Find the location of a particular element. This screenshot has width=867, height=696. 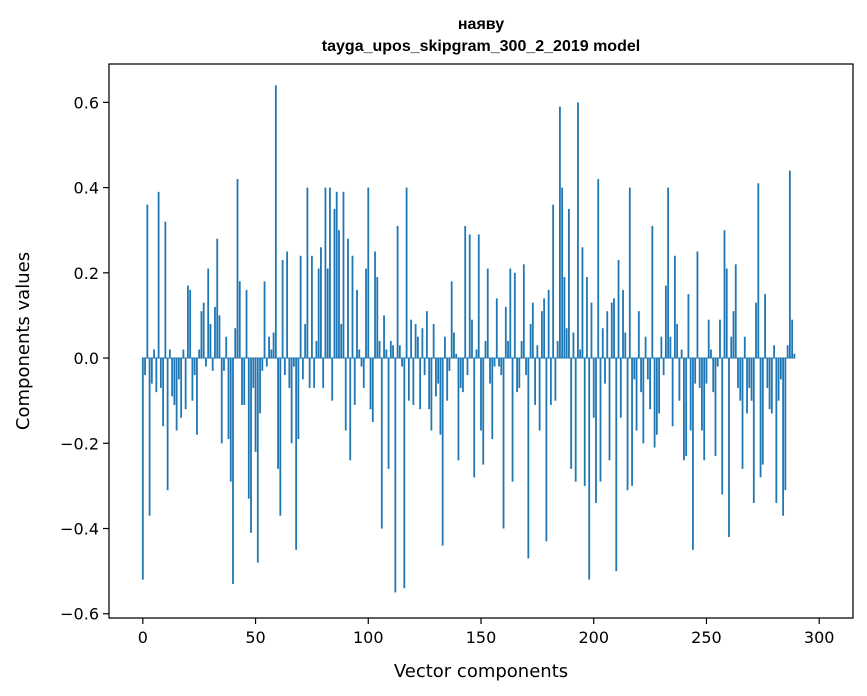

y-tick-label: 0.6 is located at coordinates (86, 102).